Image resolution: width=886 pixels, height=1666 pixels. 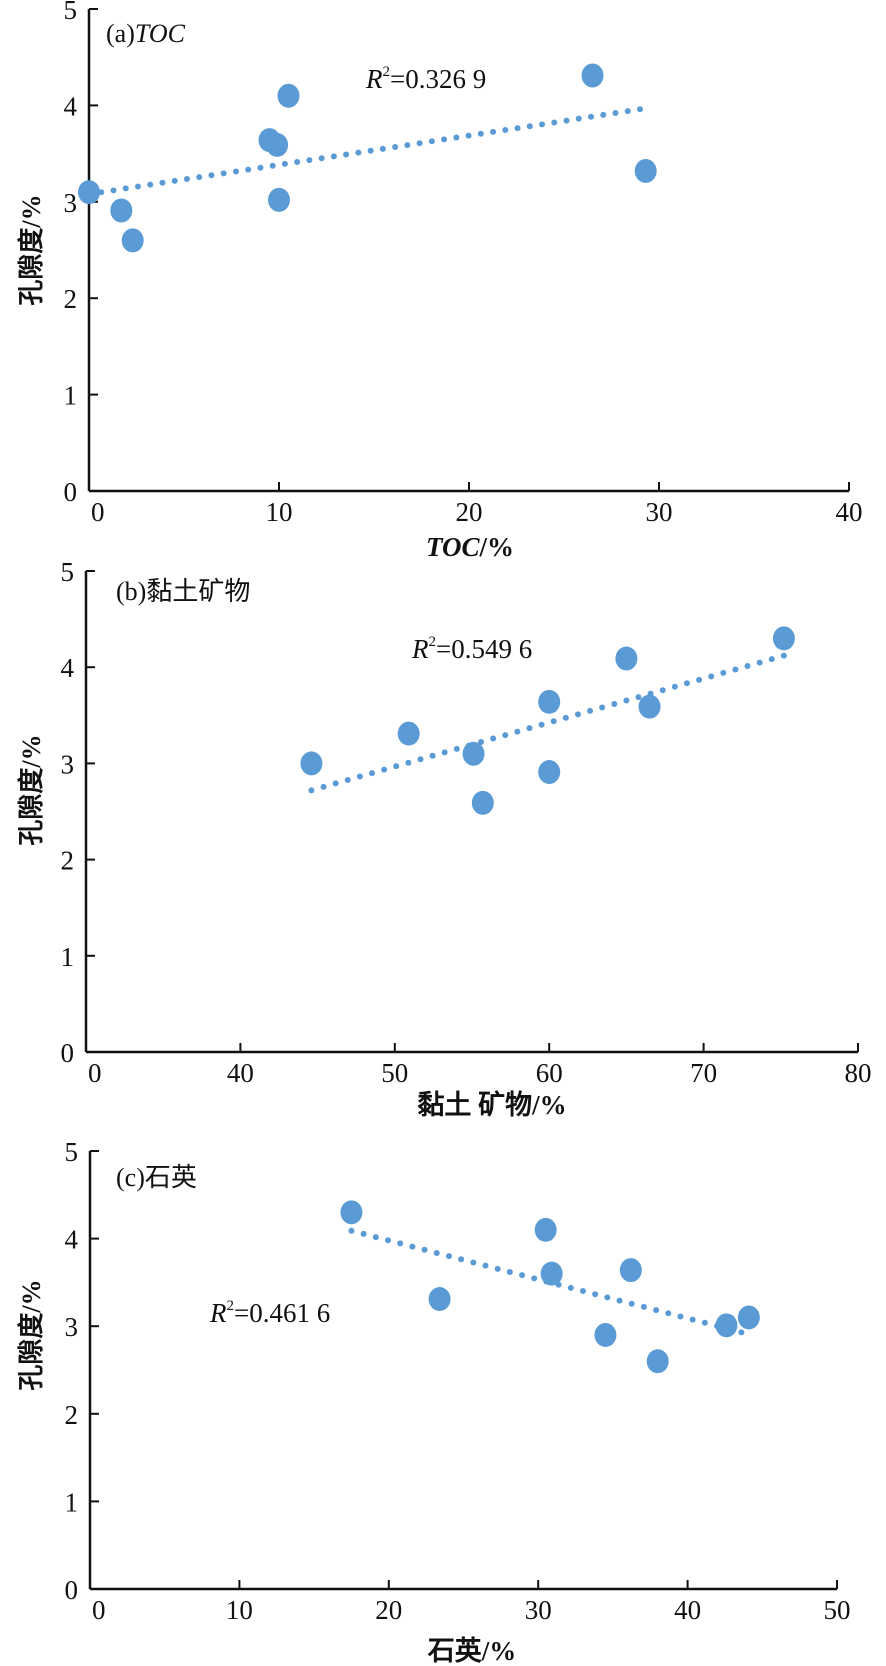 What do you see at coordinates (469, 512) in the screenshot?
I see `panel-a-x-tick-label: 20` at bounding box center [469, 512].